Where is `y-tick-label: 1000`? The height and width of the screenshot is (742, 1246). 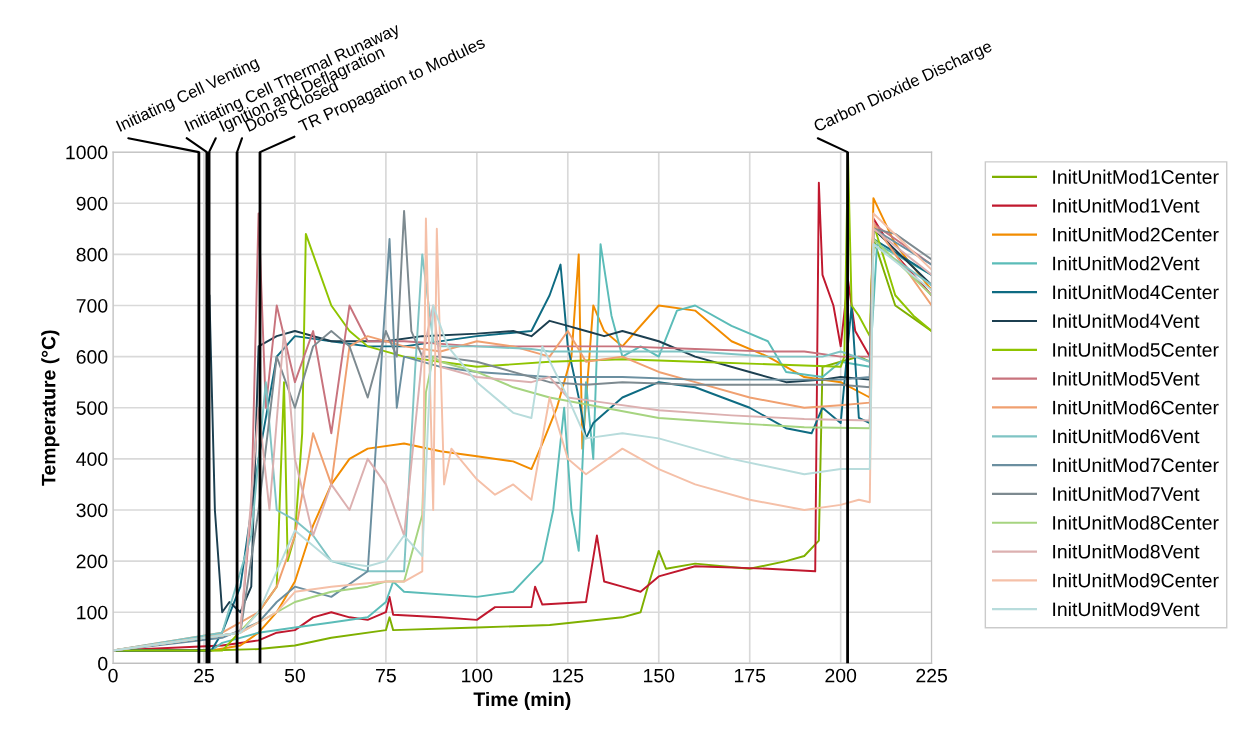
y-tick-label: 1000 is located at coordinates (87, 152).